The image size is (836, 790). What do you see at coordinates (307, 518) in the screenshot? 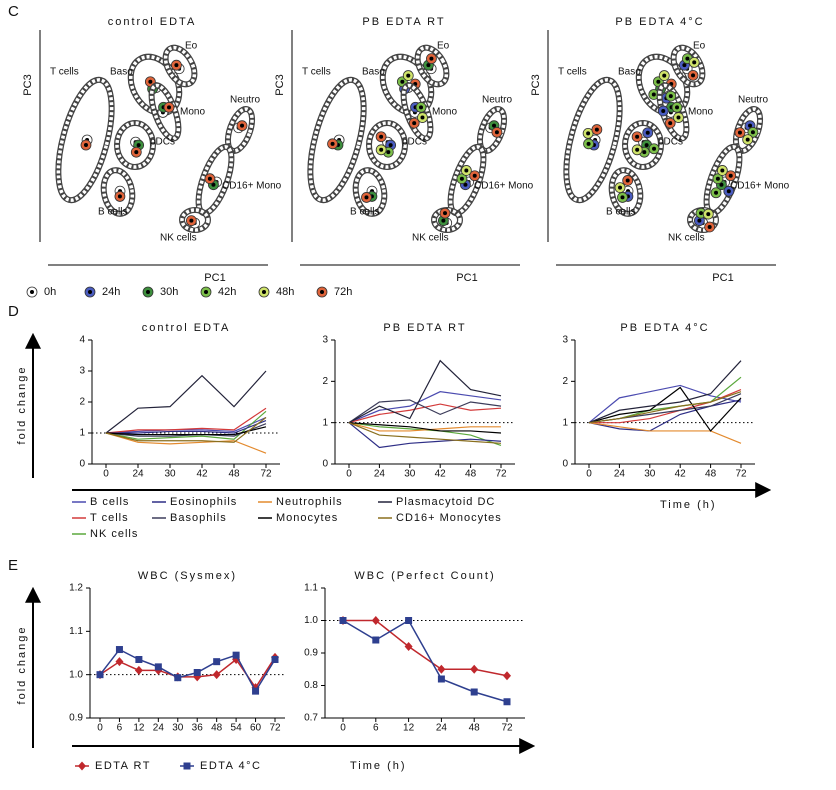
I see `legend-label: Monocytes` at bounding box center [307, 518].